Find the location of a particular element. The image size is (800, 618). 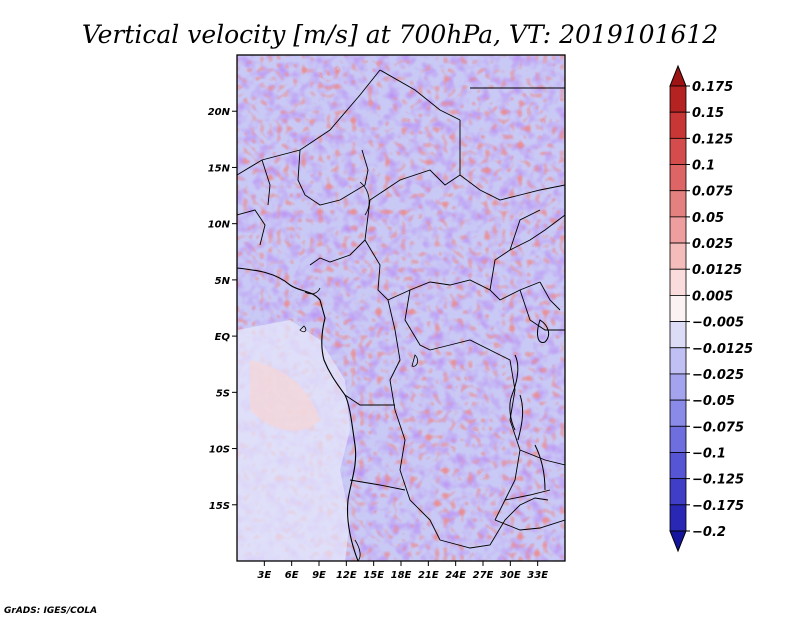

colorbar-label: −0.125 is located at coordinates (718, 480).